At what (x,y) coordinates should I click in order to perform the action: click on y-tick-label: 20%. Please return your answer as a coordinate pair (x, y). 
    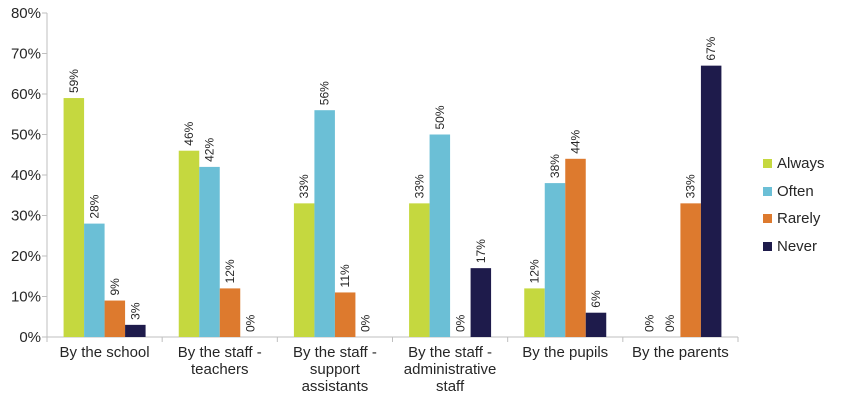
    Looking at the image, I should click on (26, 256).